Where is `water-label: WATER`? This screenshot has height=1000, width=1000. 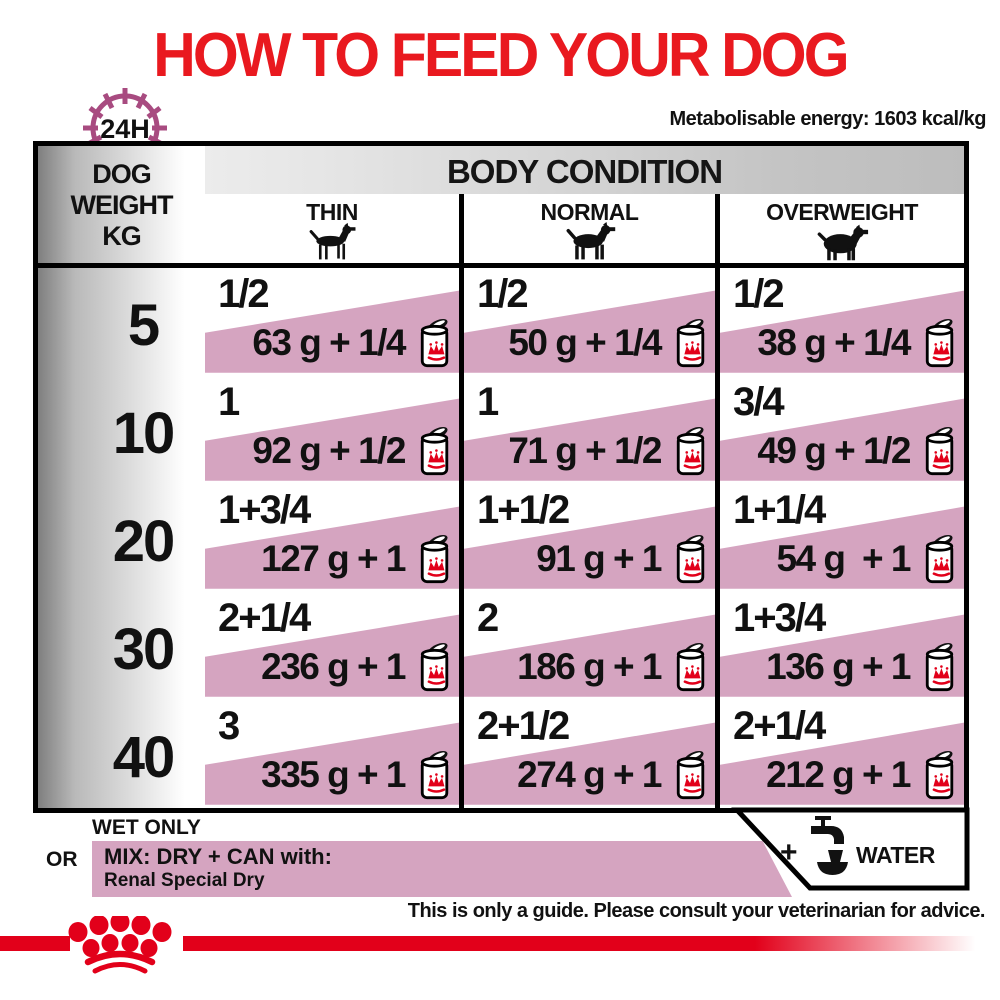
water-label: WATER is located at coordinates (895, 855).